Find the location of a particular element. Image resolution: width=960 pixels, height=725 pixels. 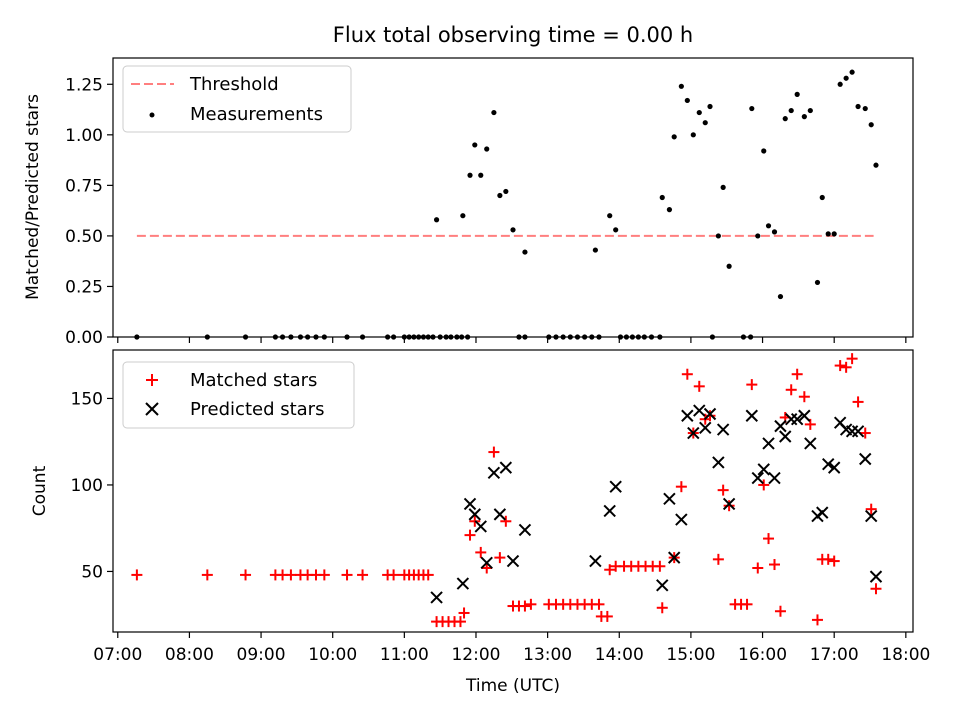

top-y-tick-label: 1.25 is located at coordinates (84, 85).